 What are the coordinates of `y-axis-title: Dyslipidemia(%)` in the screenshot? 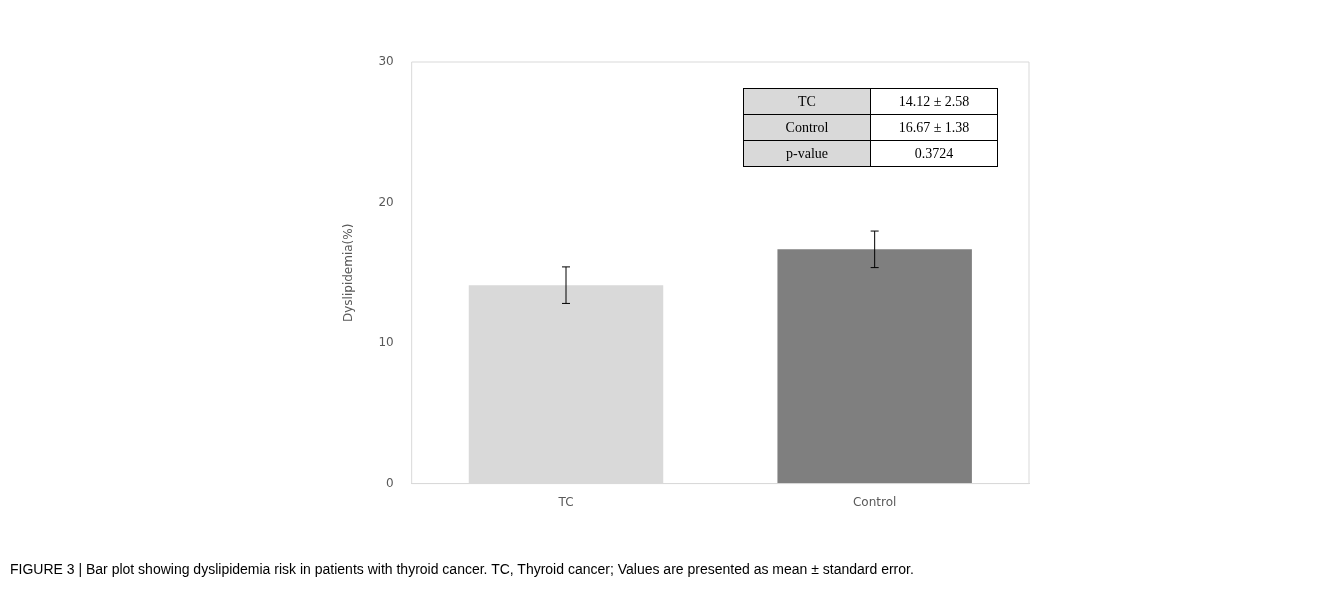 It's located at (348, 272).